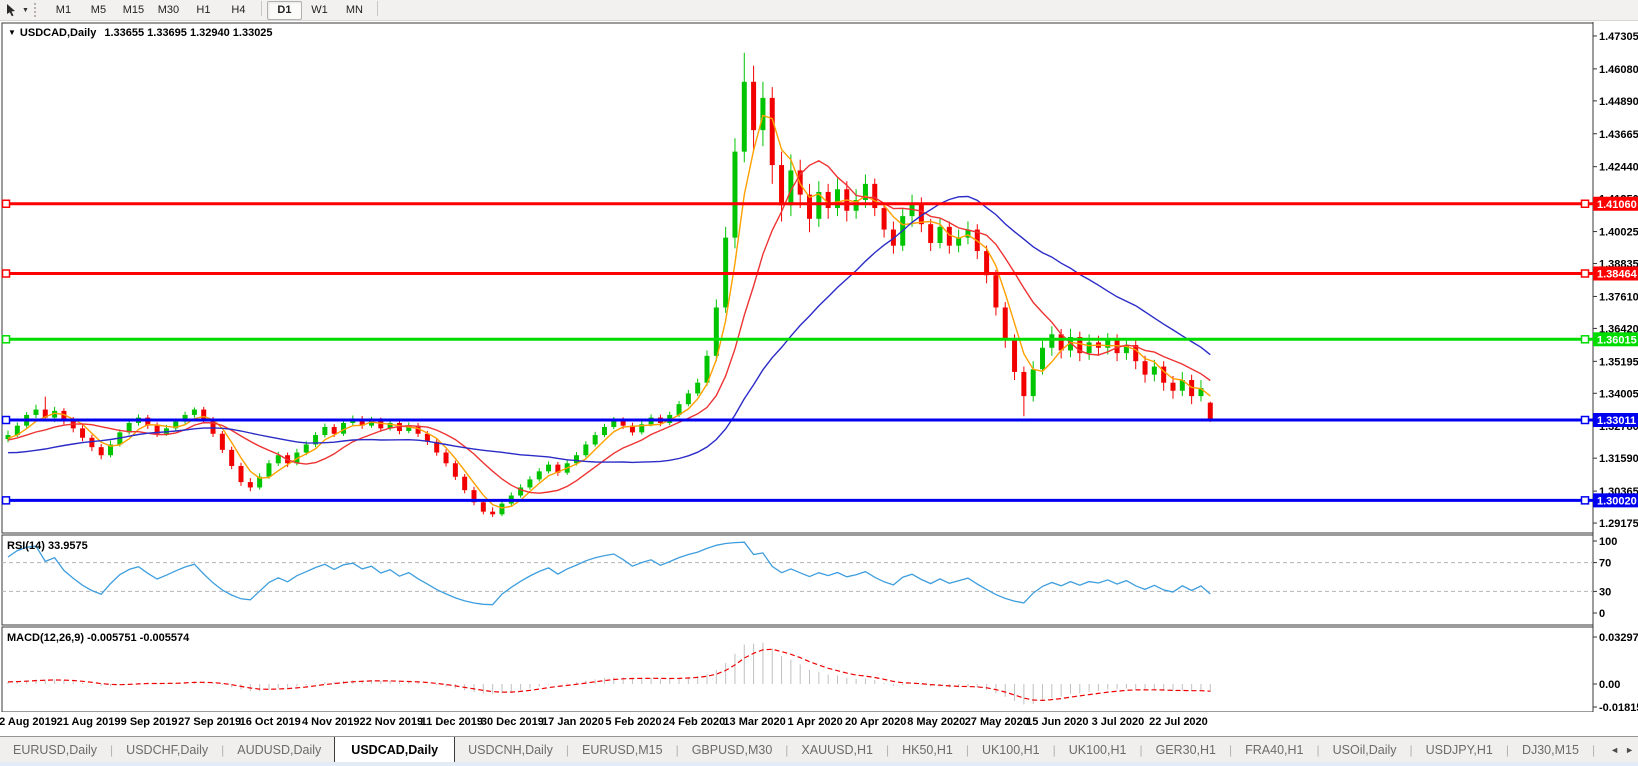 The width and height of the screenshot is (1638, 766). What do you see at coordinates (168, 10) in the screenshot?
I see `timeframe-button-m30: M30` at bounding box center [168, 10].